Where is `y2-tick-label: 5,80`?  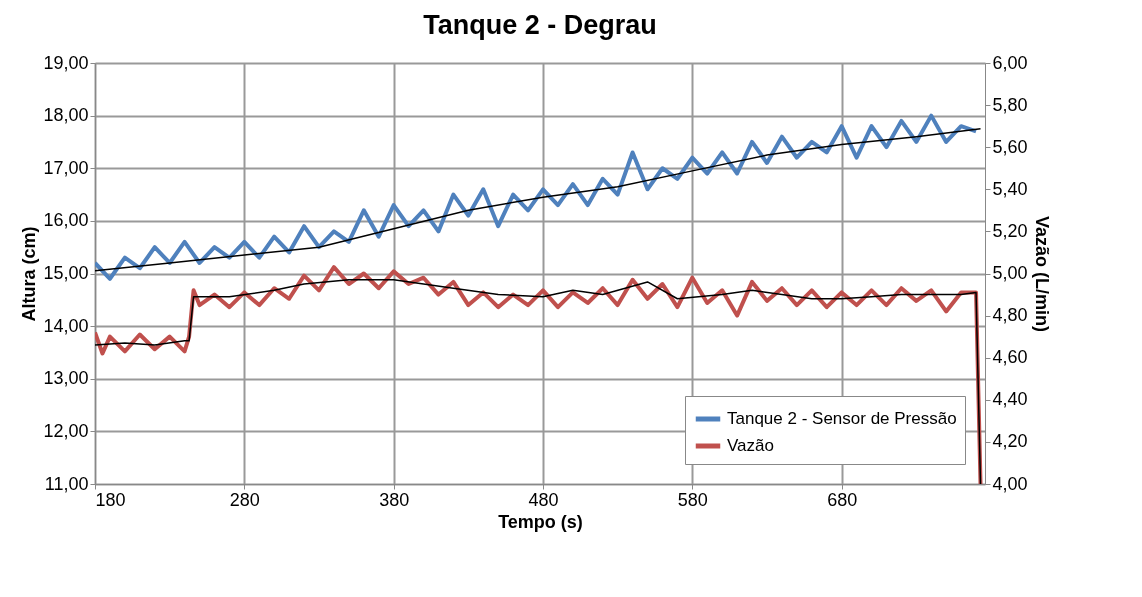
y2-tick-label: 5,80 is located at coordinates (1010, 104).